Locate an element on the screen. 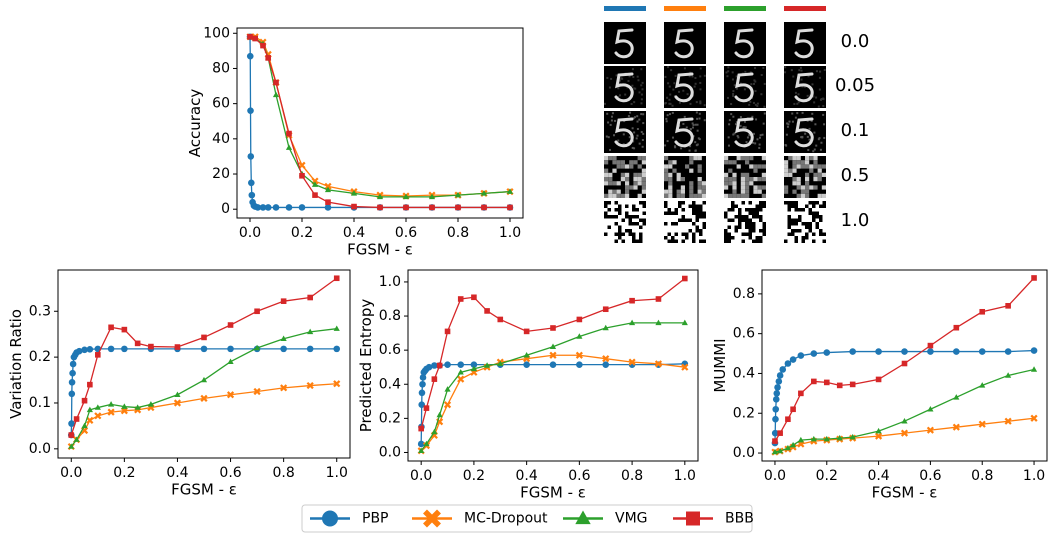  y-tick-label: 0.2 is located at coordinates (744, 413).